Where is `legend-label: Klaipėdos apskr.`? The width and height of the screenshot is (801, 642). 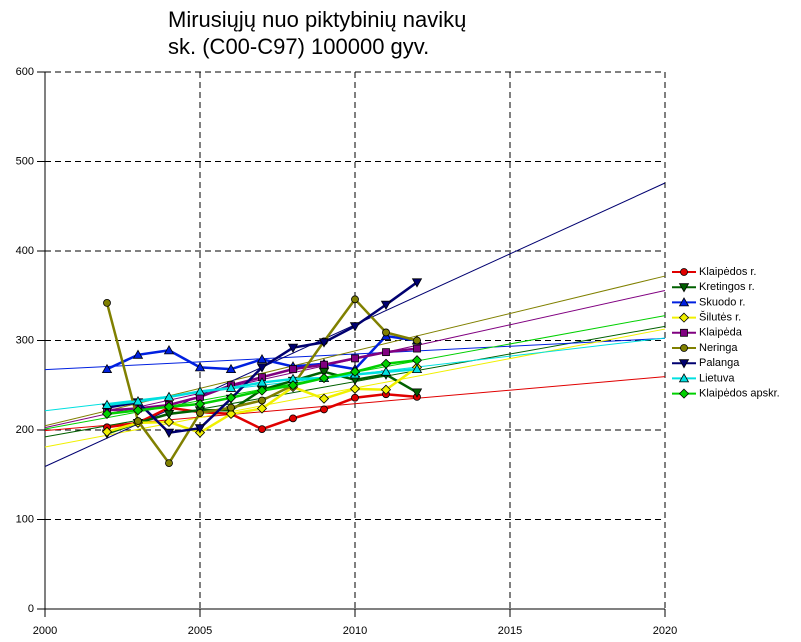
legend-label: Klaipėdos apskr. is located at coordinates (739, 394).